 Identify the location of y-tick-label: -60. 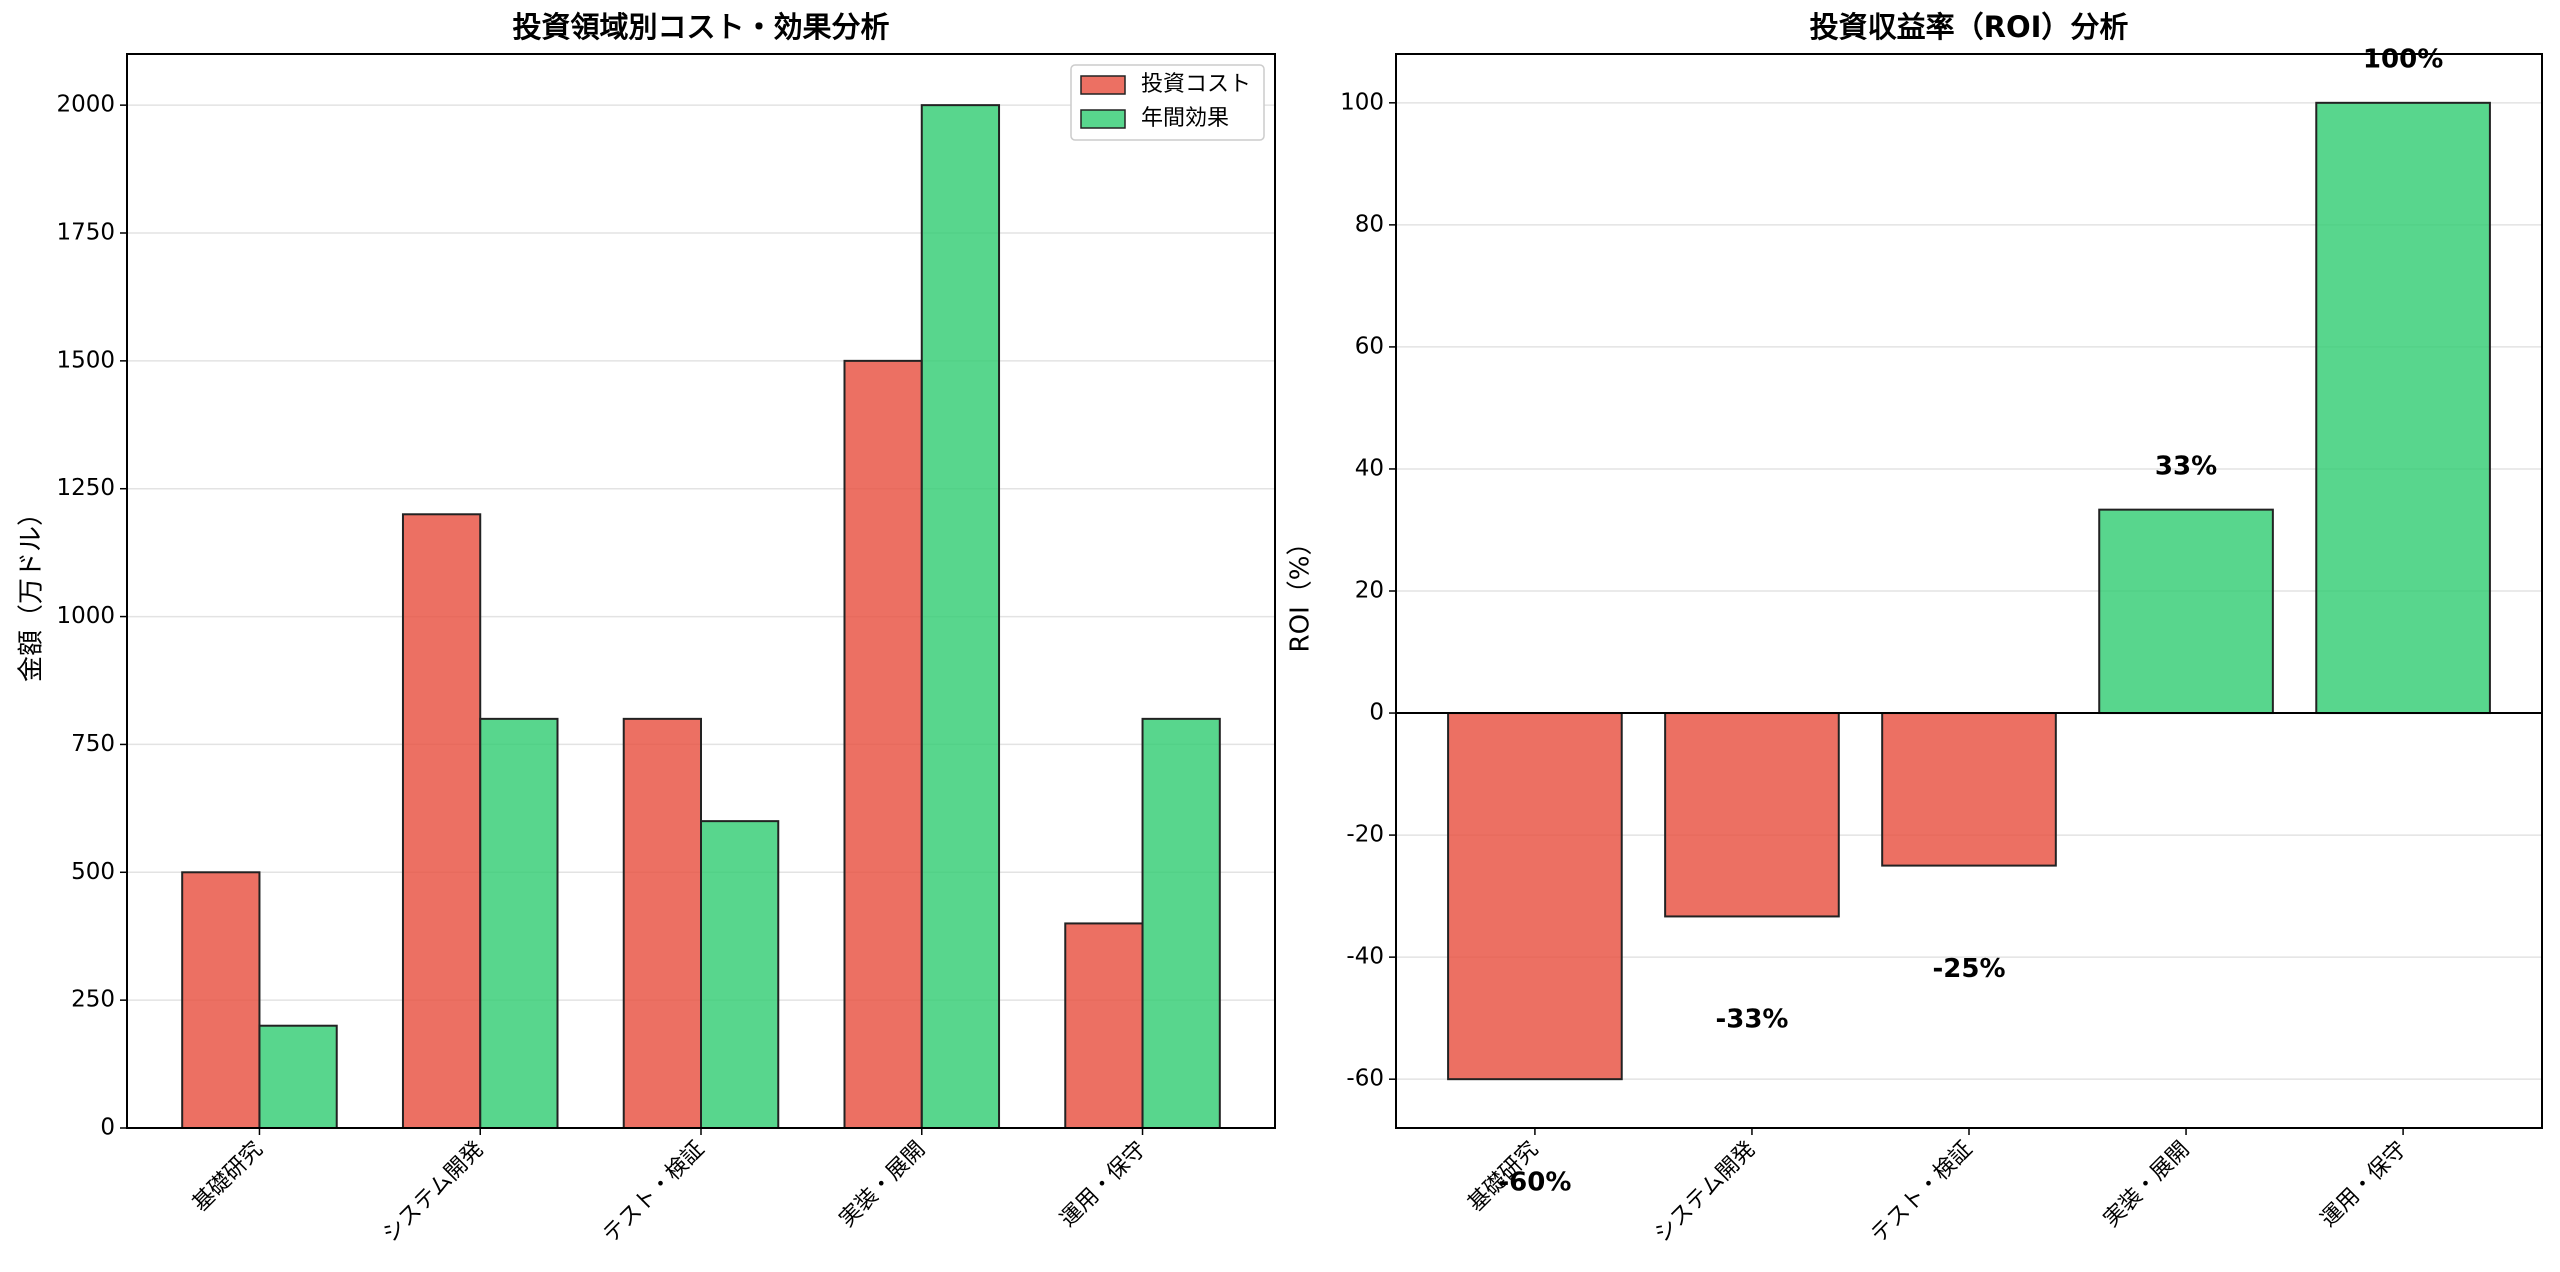
(1365, 1079).